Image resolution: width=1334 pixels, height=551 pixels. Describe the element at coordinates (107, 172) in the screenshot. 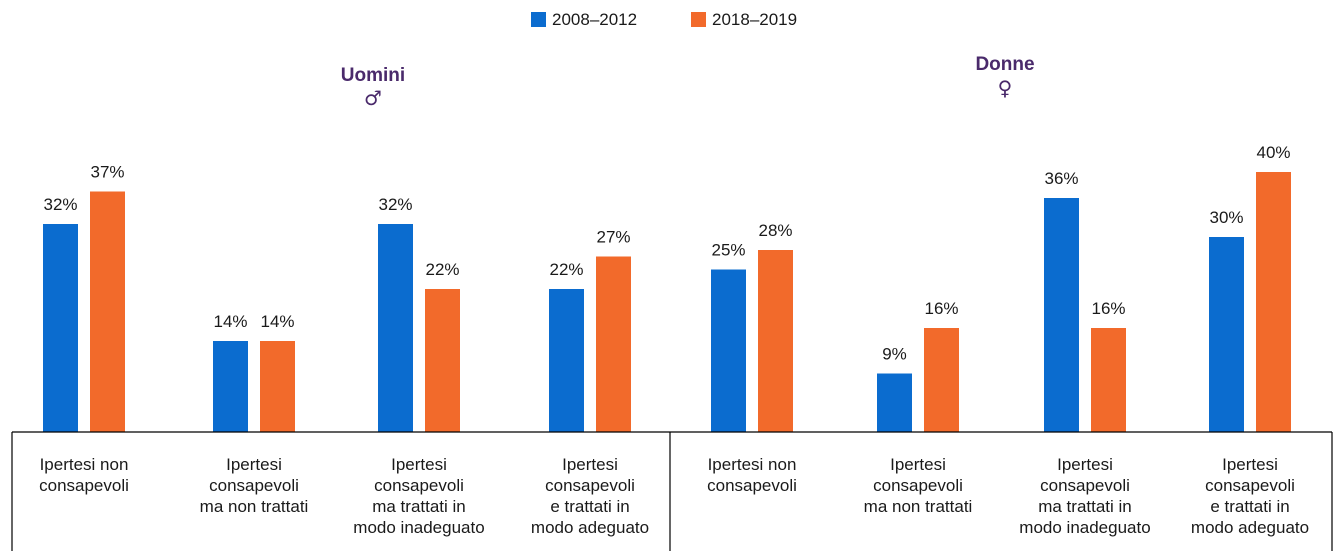

I see `value-label-1-1-2: 37%` at that location.